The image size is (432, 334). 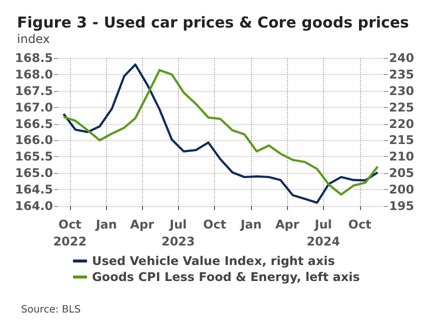 What do you see at coordinates (34, 189) in the screenshot?
I see `y-tick-label: 164.5` at bounding box center [34, 189].